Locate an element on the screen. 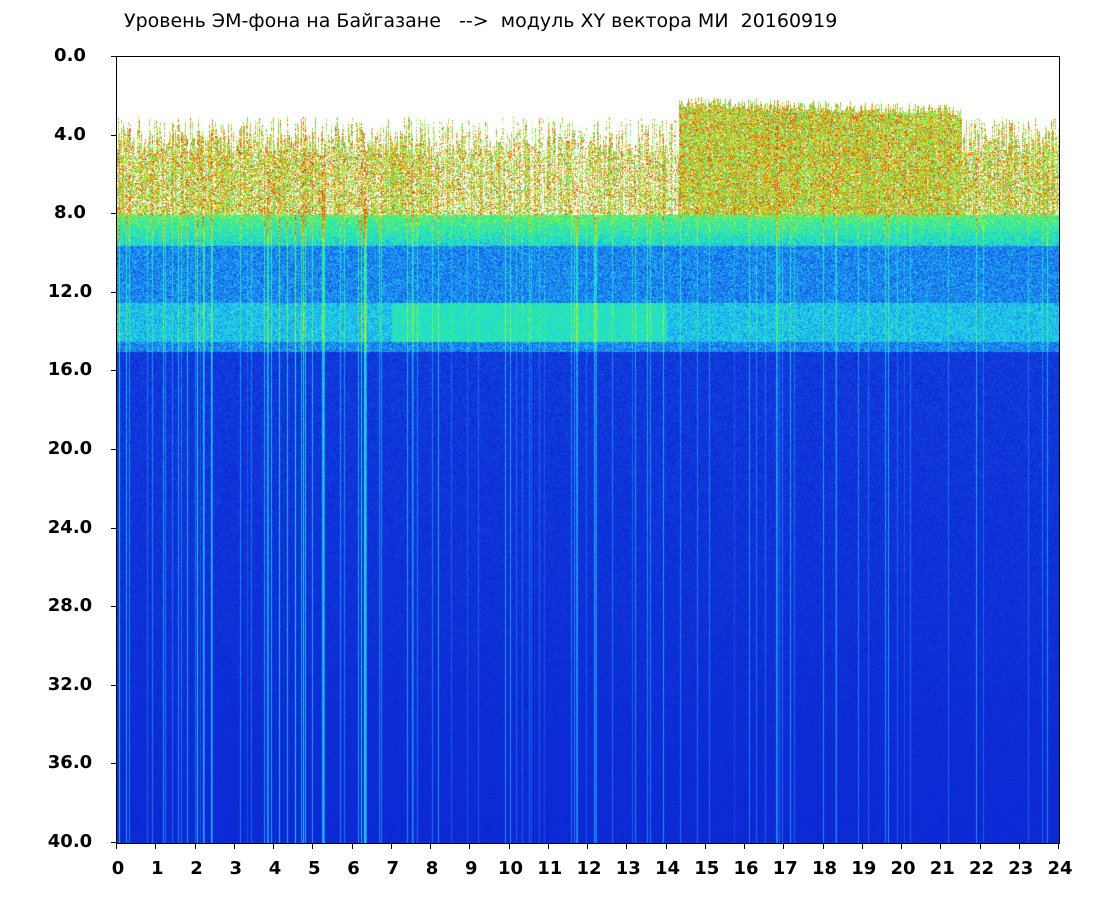  x-tick-label: 23 is located at coordinates (1021, 868).